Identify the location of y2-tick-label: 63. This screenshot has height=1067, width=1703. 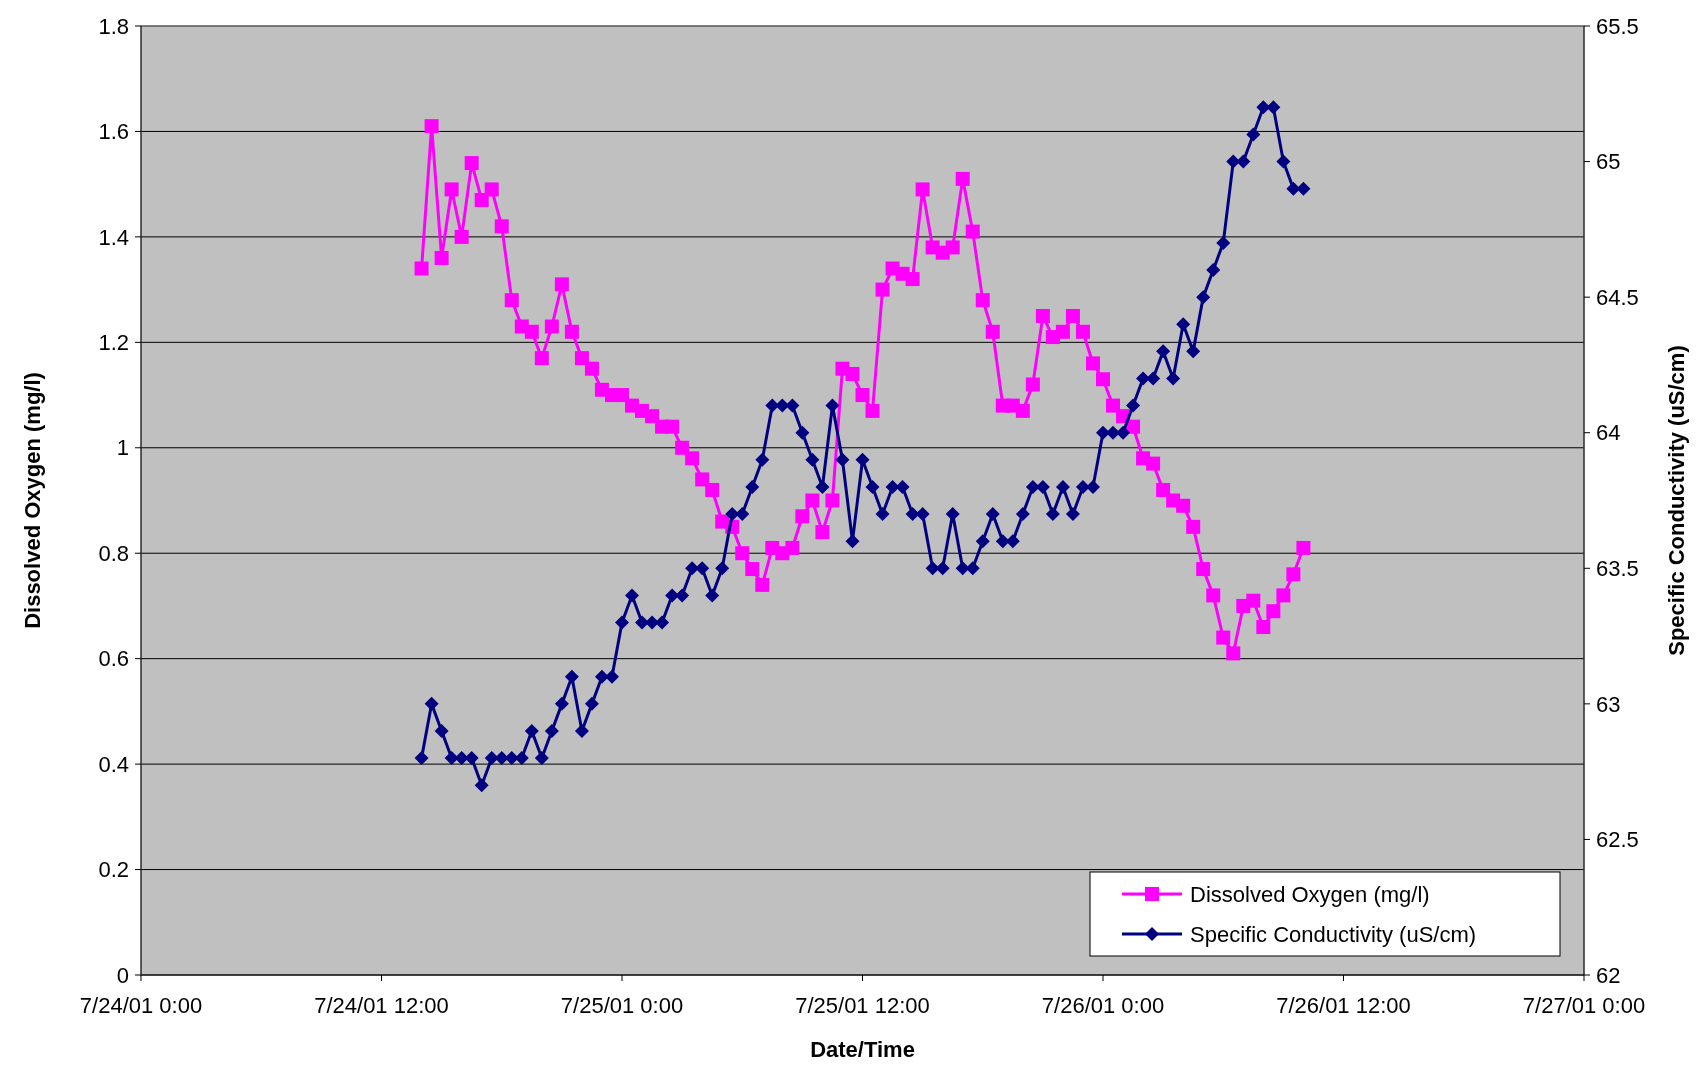
(1608, 704).